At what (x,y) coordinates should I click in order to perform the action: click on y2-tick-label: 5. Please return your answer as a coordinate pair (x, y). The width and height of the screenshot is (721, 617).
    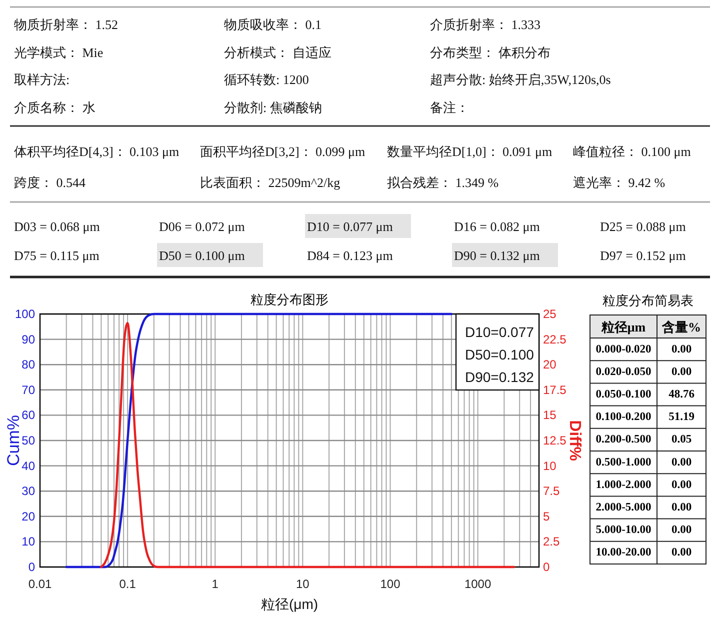
    Looking at the image, I should click on (546, 516).